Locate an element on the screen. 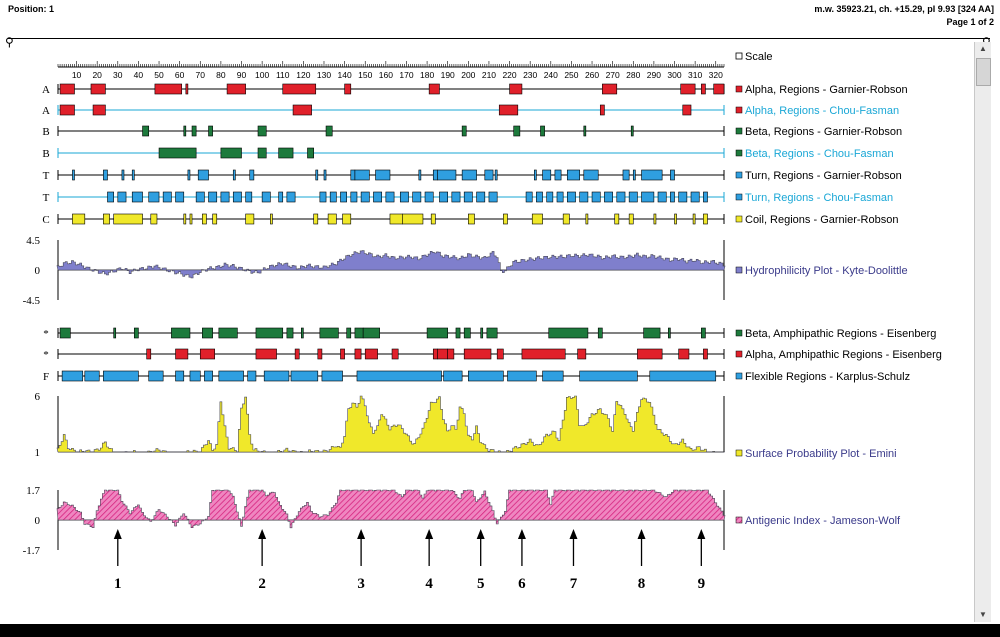  epitope-arrows: 1 2 3 4 5 6 7 8 9 is located at coordinates (409, 560).